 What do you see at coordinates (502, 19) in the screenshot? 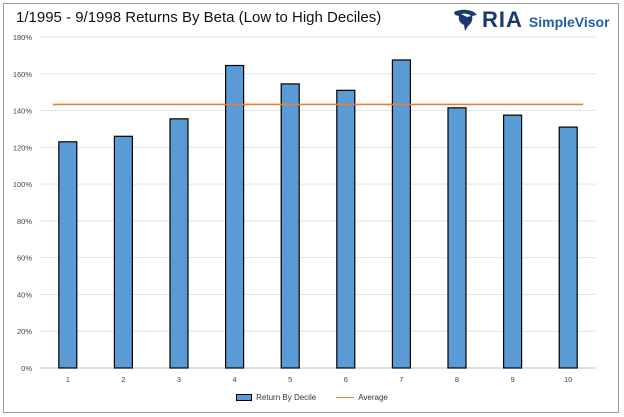
I see `logo-brand-text: RIA` at bounding box center [502, 19].